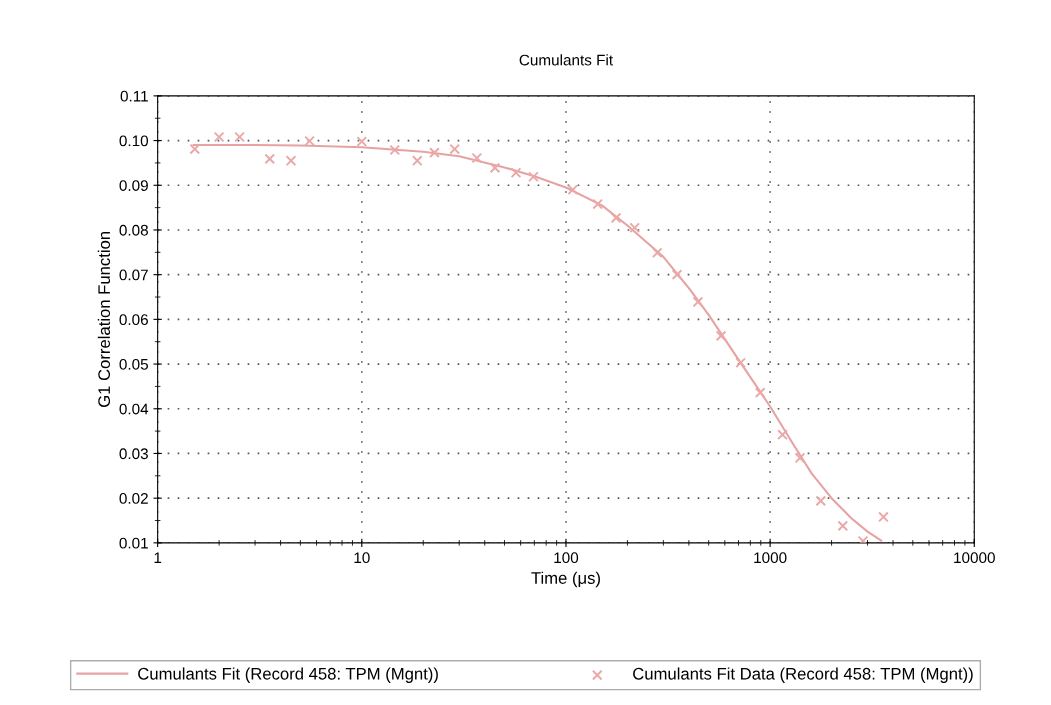  I want to click on y-tick-label: 0.05, so click(133, 364).